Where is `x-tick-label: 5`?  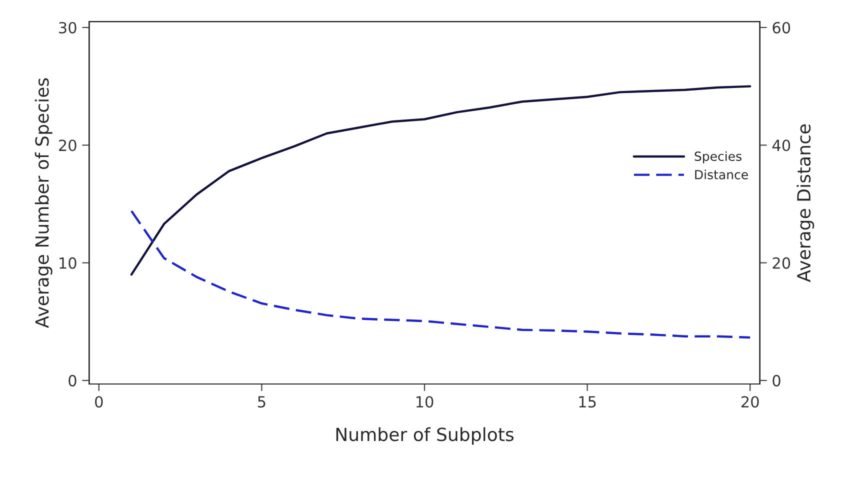 x-tick-label: 5 is located at coordinates (262, 402).